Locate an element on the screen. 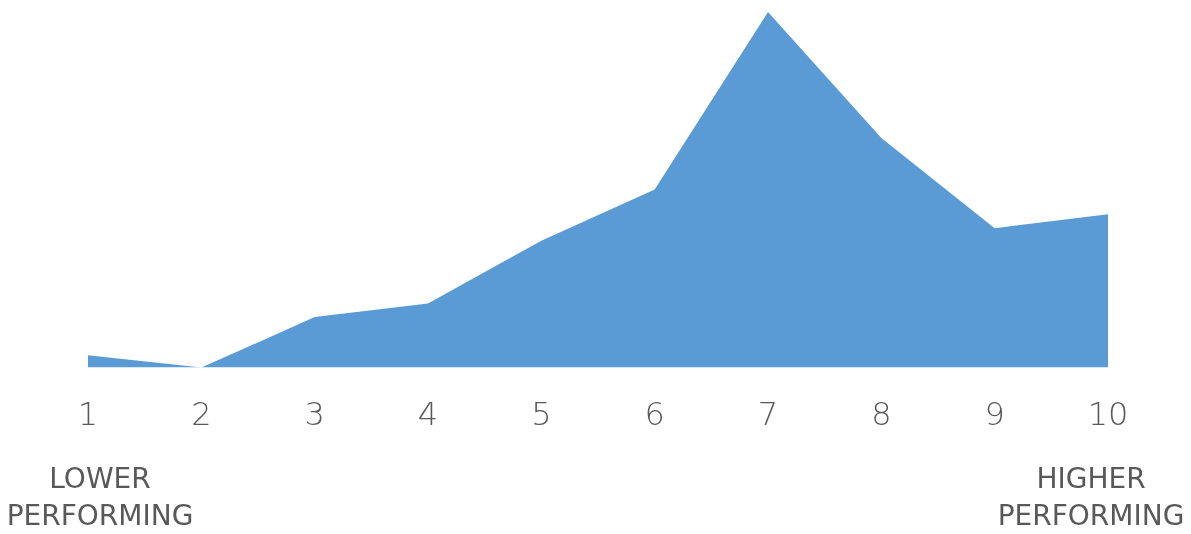  text: HIGHER PERFORMING is located at coordinates (1091, 497).